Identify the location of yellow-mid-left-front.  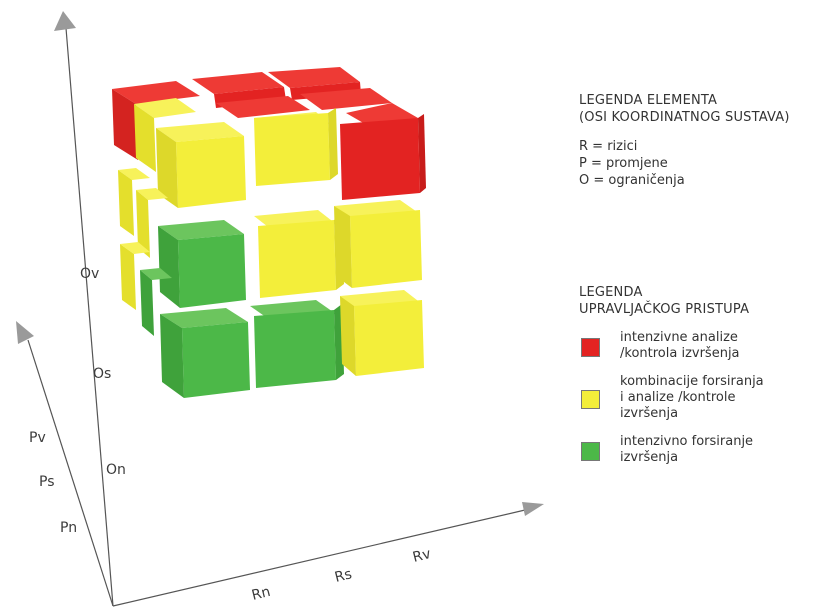
(143, 224).